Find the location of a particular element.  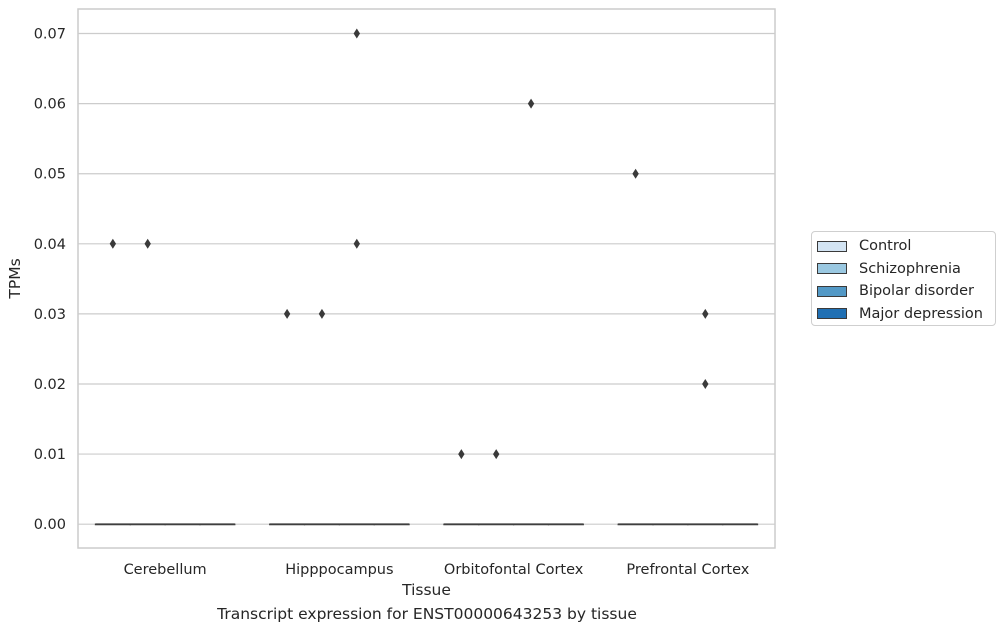

x-tick-label: Cerebellum is located at coordinates (165, 570).